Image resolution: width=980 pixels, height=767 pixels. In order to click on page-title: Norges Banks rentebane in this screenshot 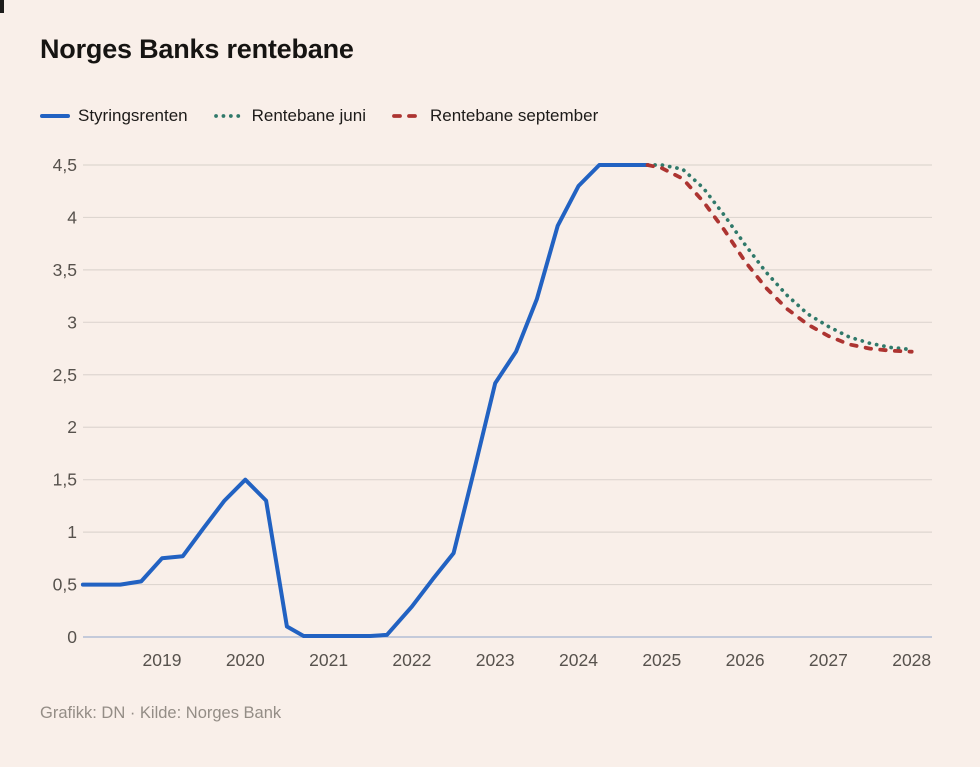, I will do `click(197, 49)`.